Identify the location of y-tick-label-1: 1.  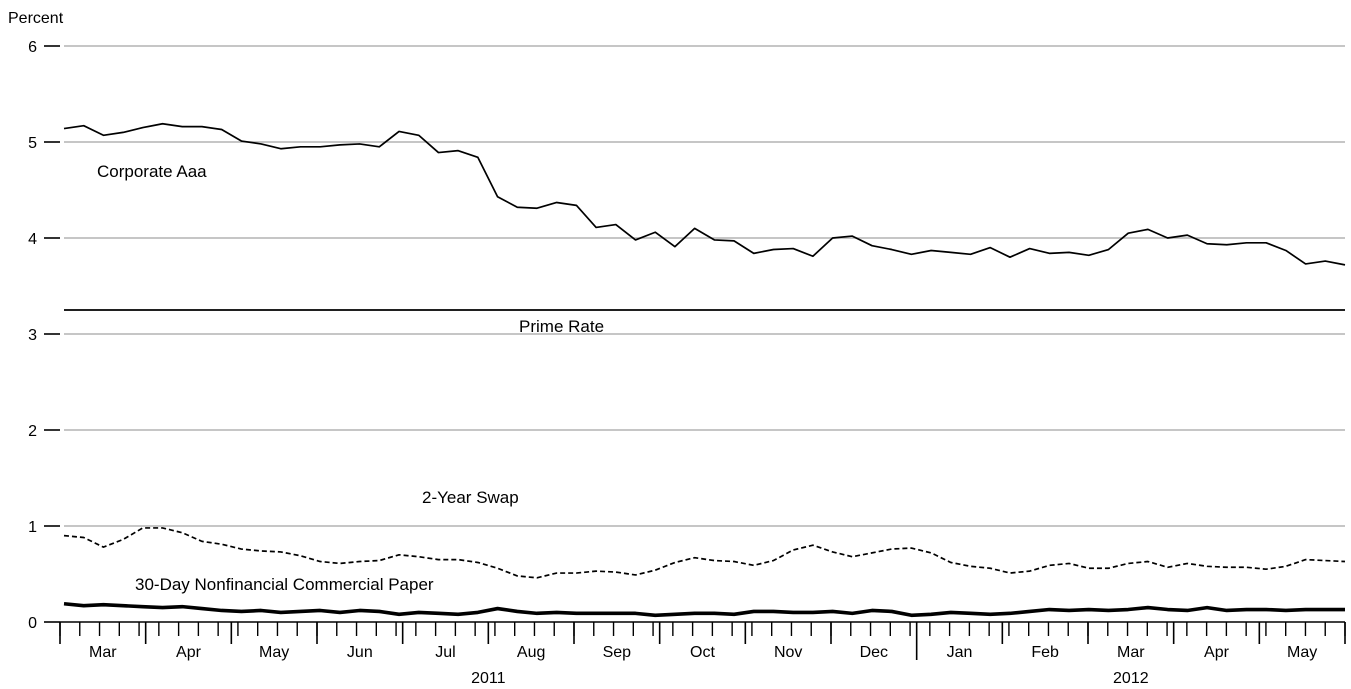
(32, 527).